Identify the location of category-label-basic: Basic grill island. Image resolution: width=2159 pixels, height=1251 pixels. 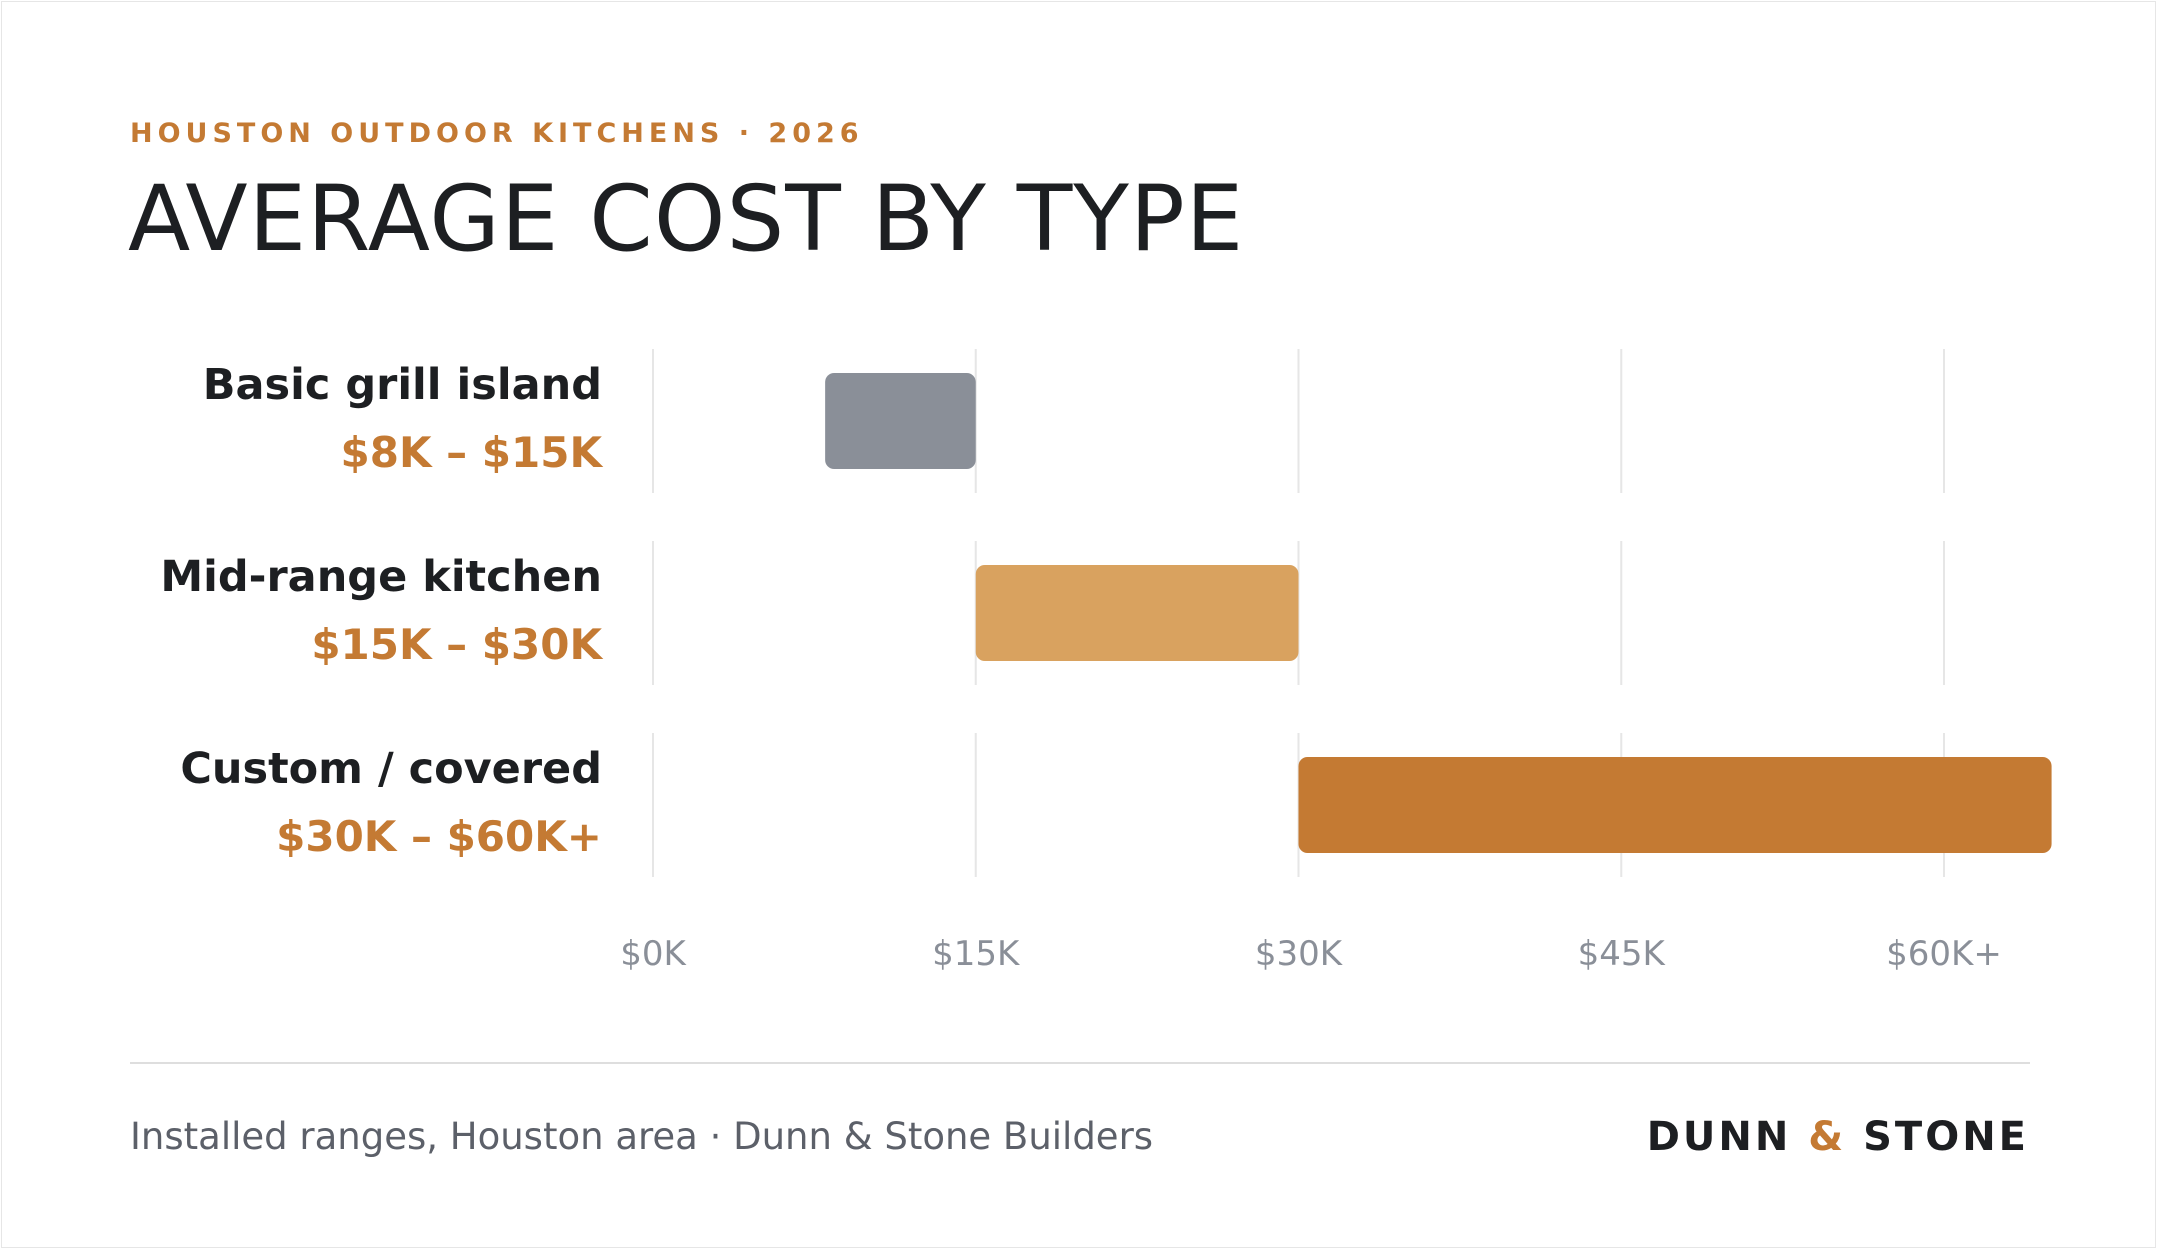
(402, 385).